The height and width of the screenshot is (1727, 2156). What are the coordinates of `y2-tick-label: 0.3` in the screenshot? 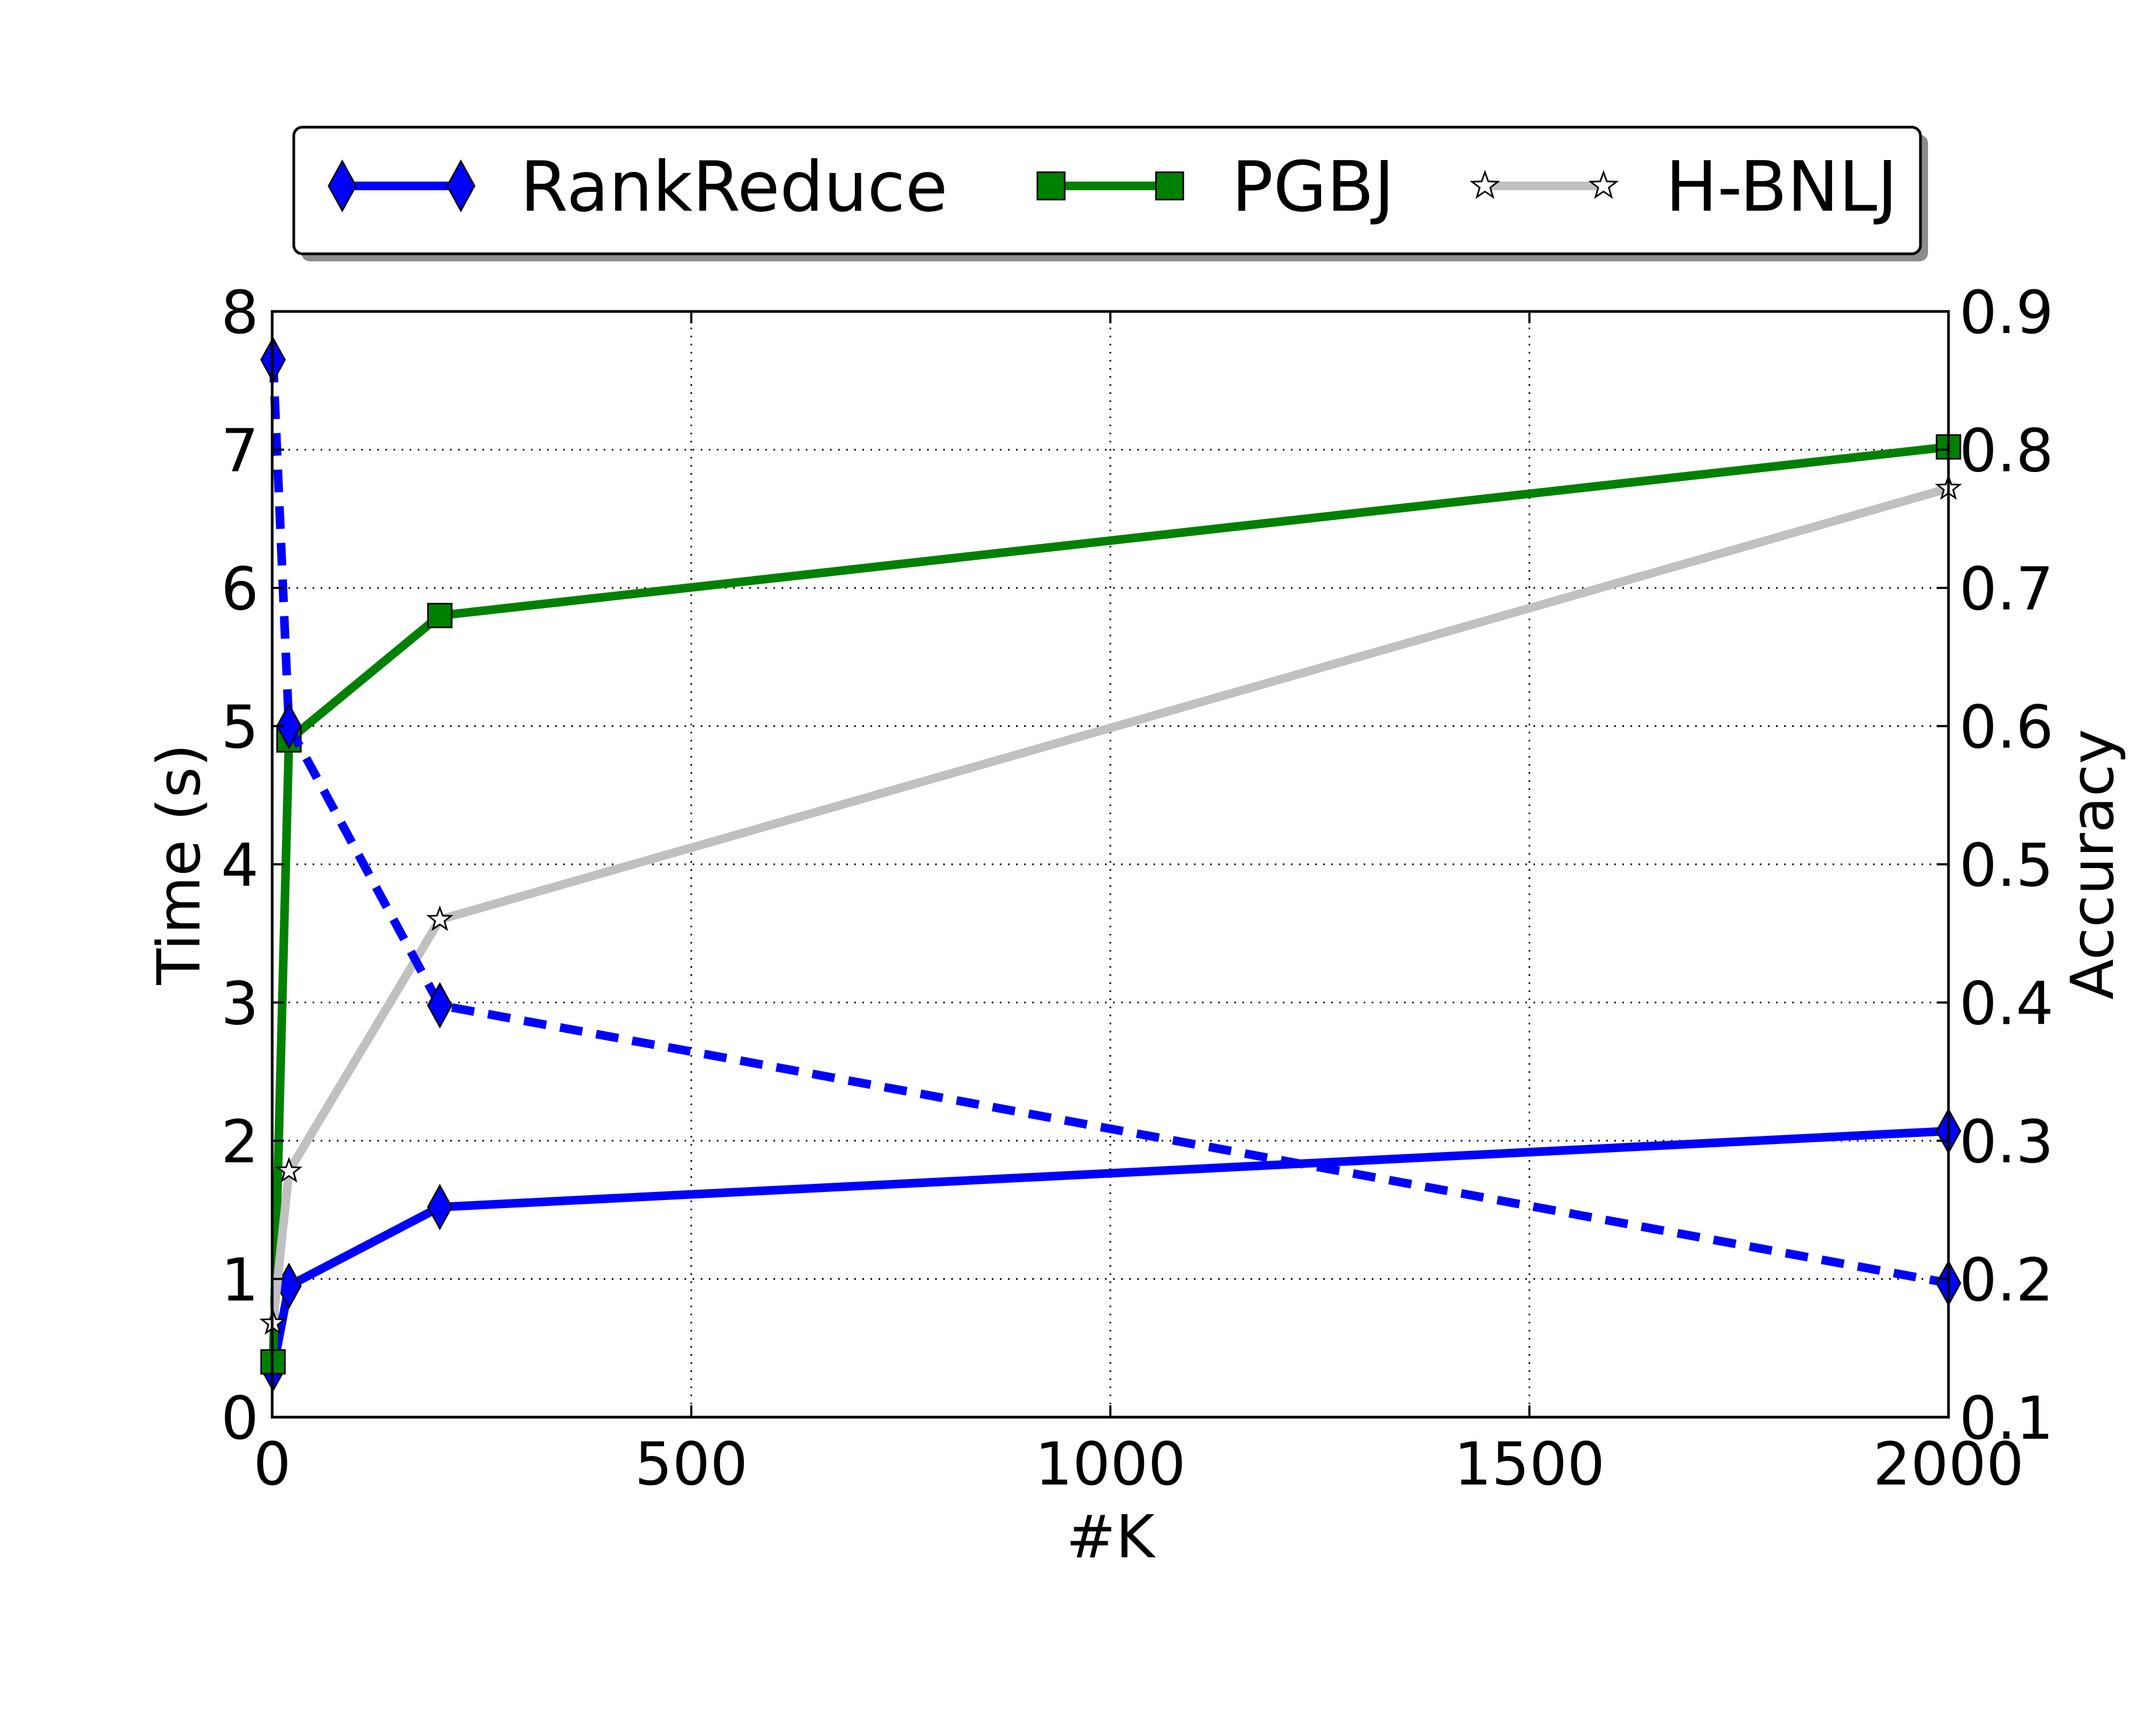 It's located at (2007, 1142).